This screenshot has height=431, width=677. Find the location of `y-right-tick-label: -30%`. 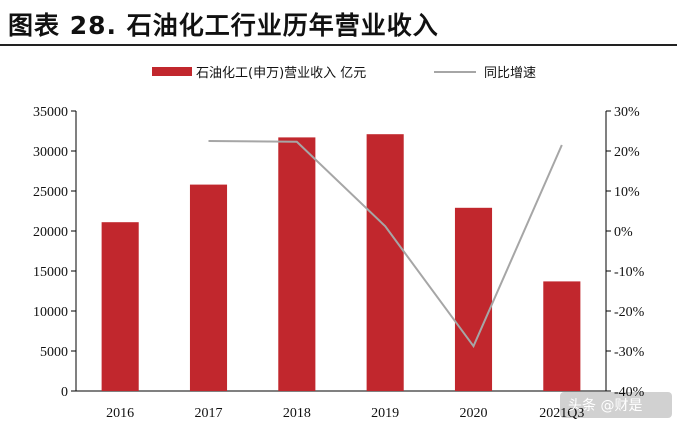

y-right-tick-label: -30% is located at coordinates (629, 352).